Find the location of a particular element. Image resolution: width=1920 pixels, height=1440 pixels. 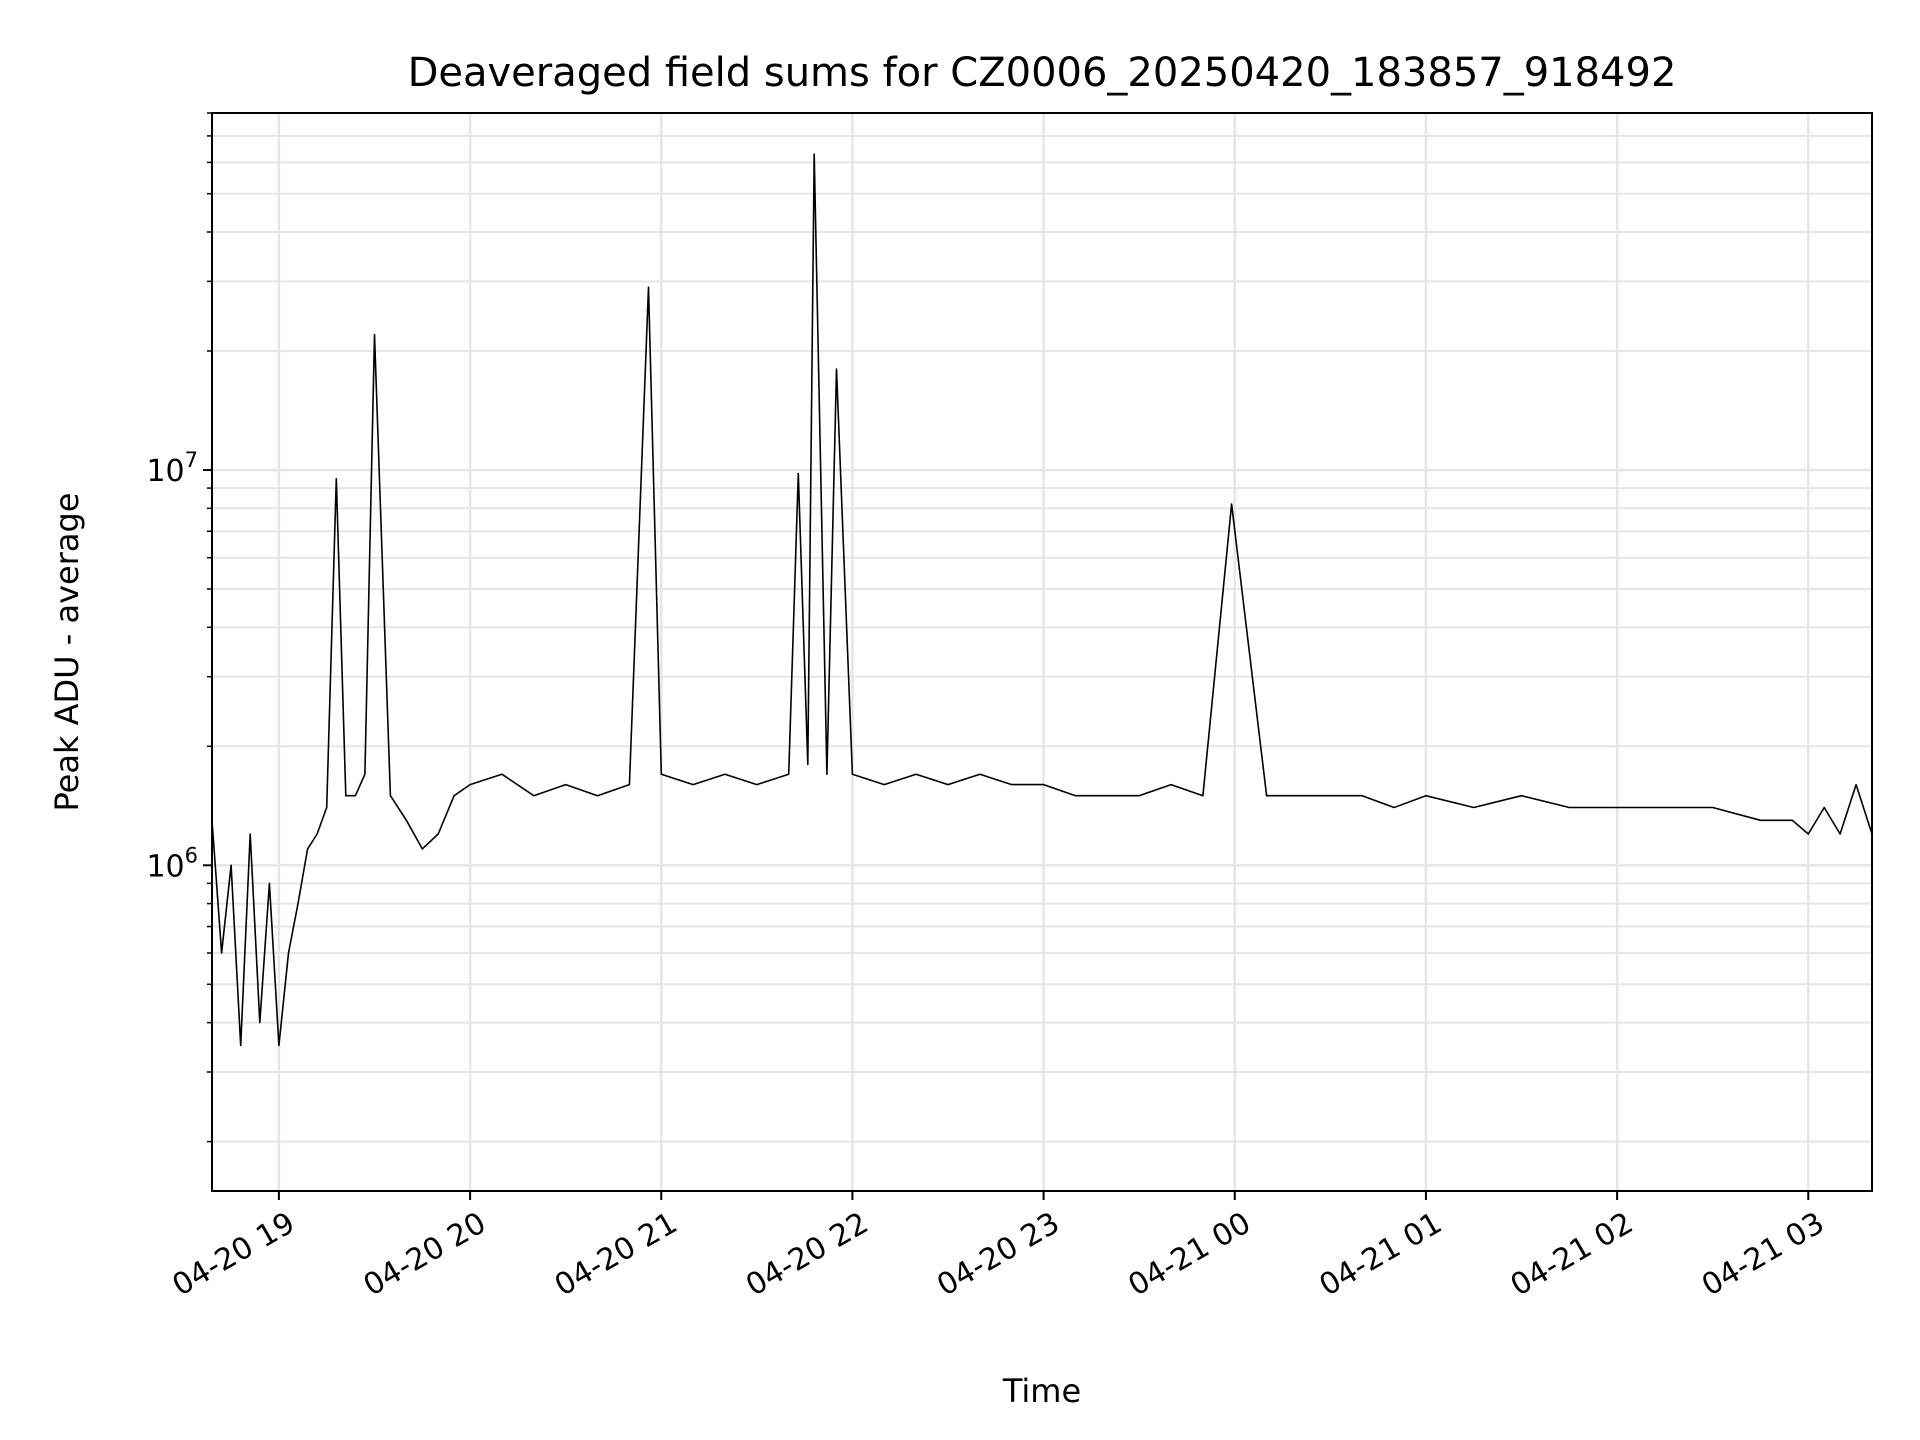

y-axis-label: Peak ADU - average is located at coordinates (67, 652).